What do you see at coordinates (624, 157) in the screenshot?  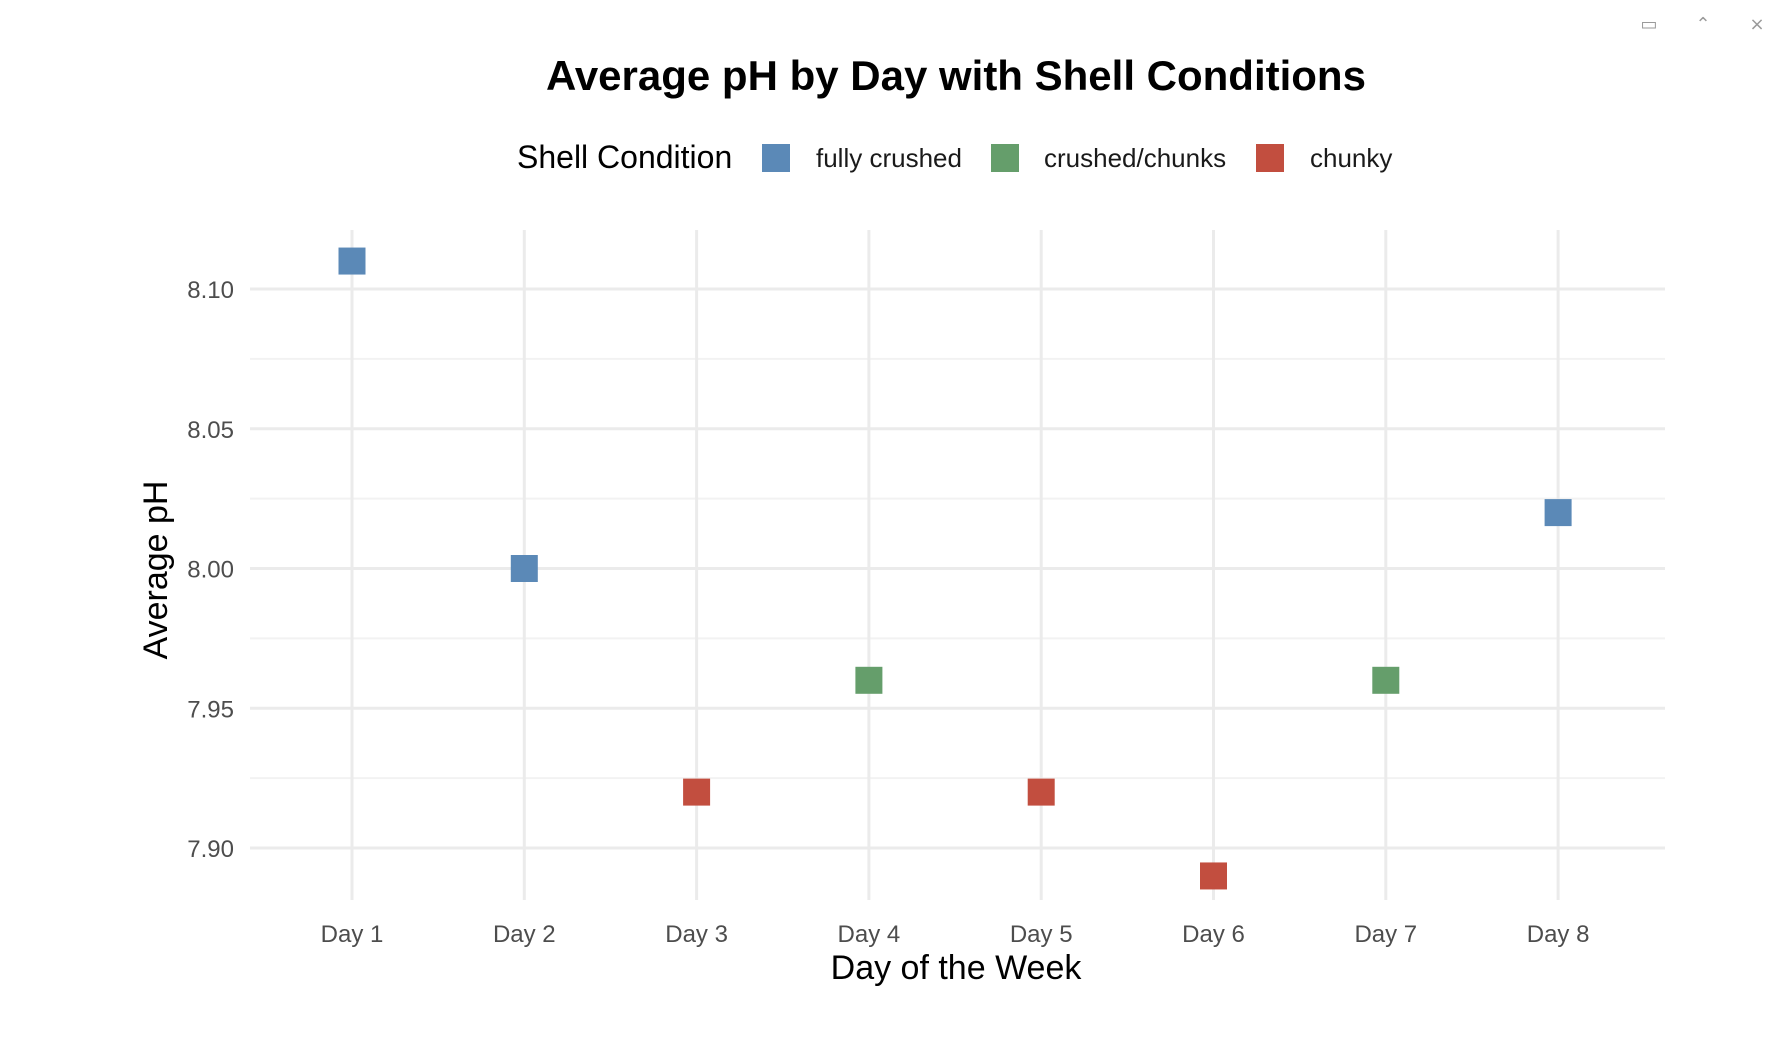 I see `legend-title: Shell Condition` at bounding box center [624, 157].